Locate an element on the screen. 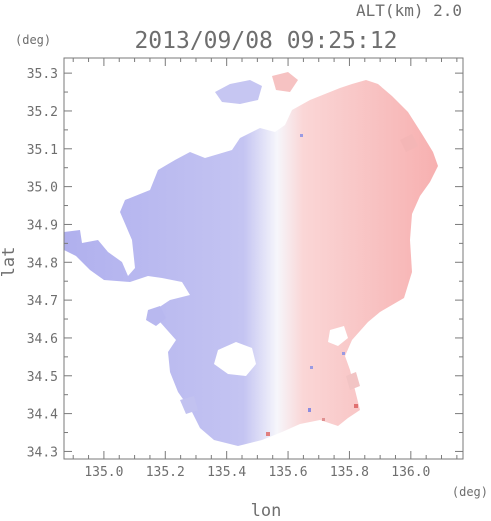 Image resolution: width=491 pixels, height=521 pixels. echo-fragment-northwest is located at coordinates (238, 92).